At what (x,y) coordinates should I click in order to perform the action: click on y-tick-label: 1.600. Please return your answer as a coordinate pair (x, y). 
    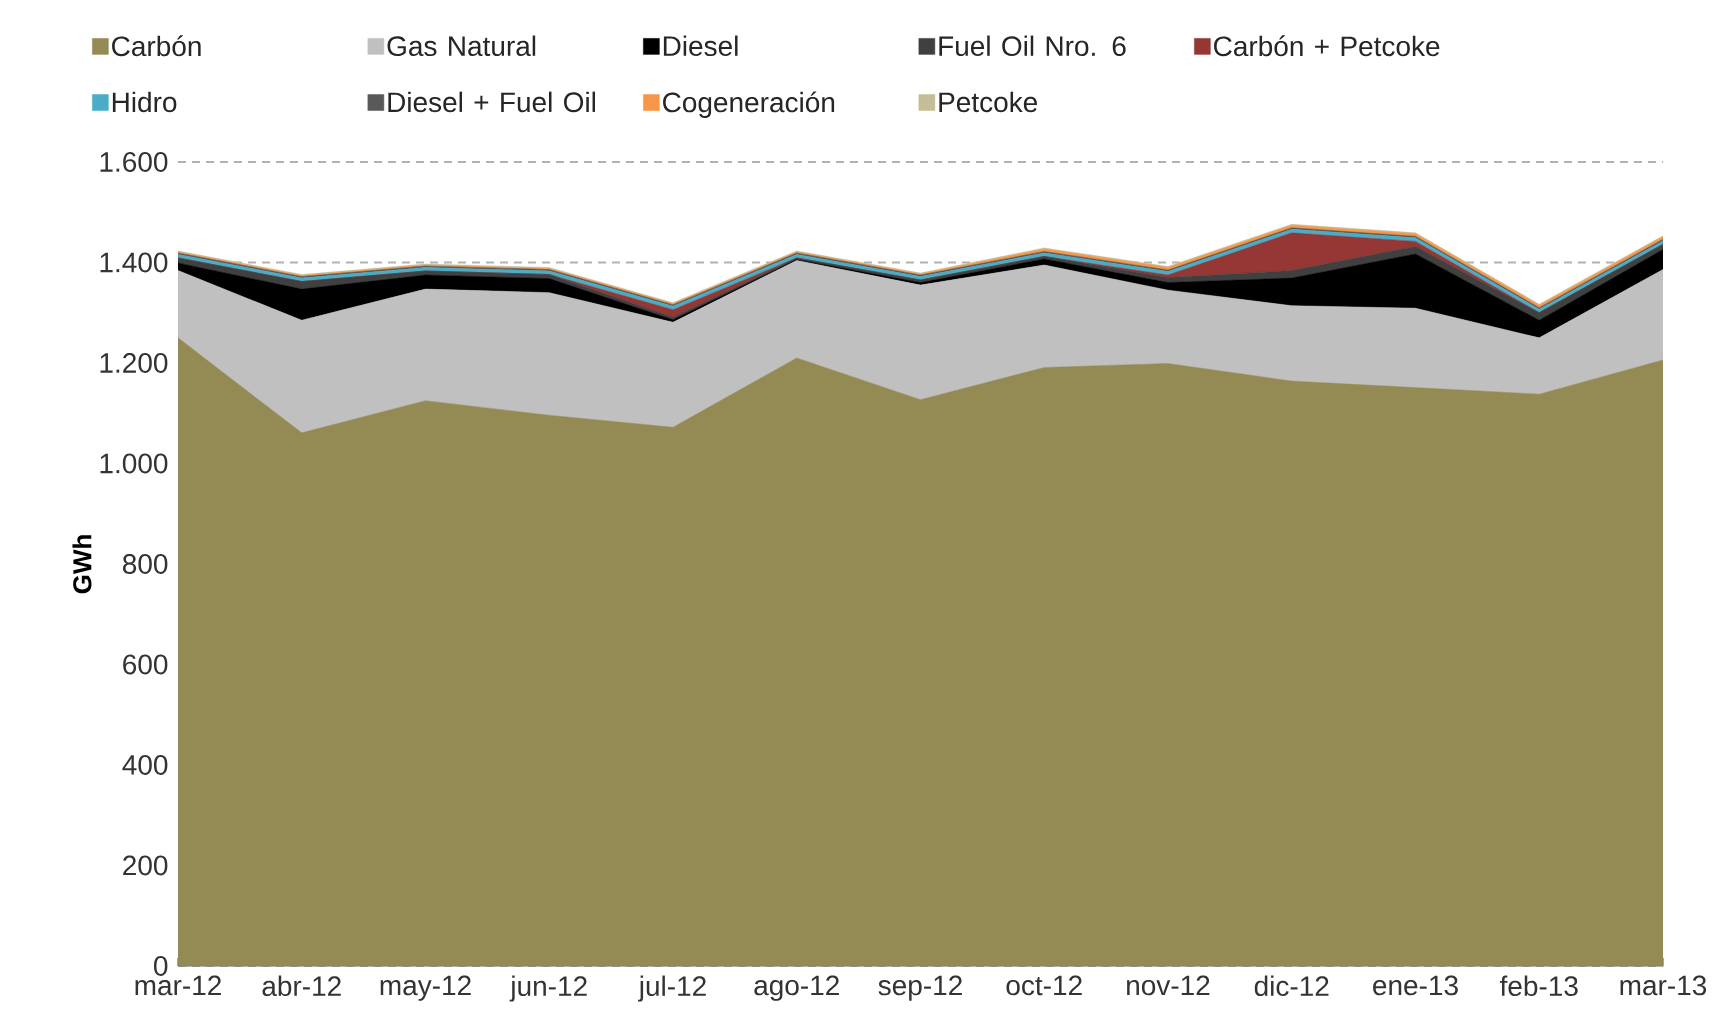
    Looking at the image, I should click on (134, 162).